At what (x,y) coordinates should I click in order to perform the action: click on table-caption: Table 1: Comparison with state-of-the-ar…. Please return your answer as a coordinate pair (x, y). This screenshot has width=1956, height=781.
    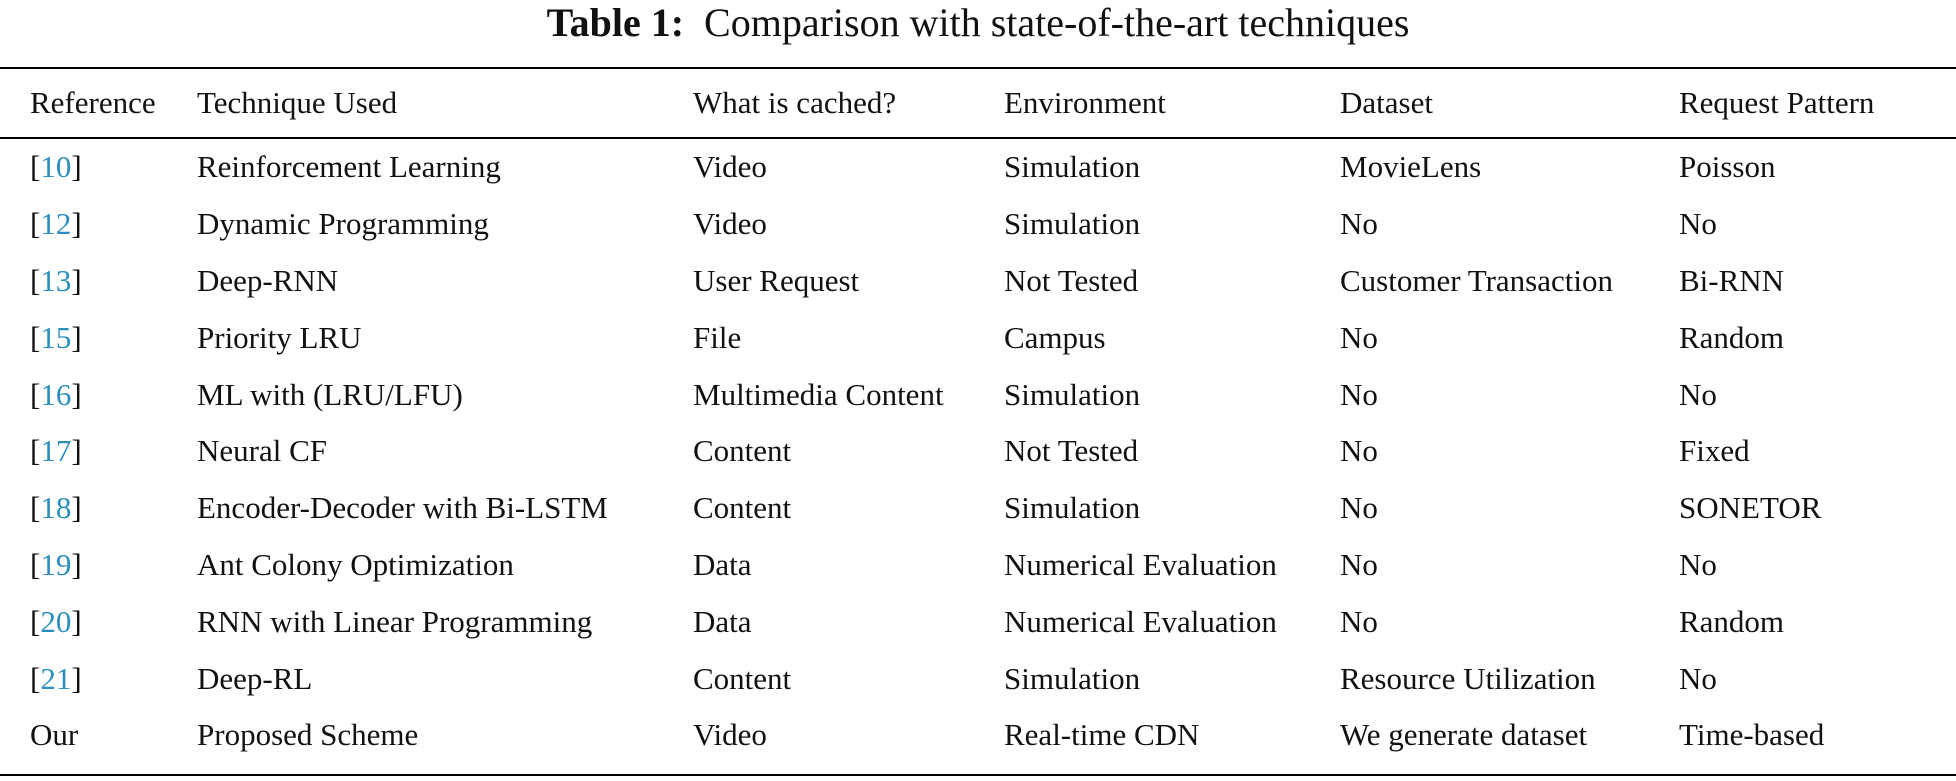
    Looking at the image, I should click on (978, 23).